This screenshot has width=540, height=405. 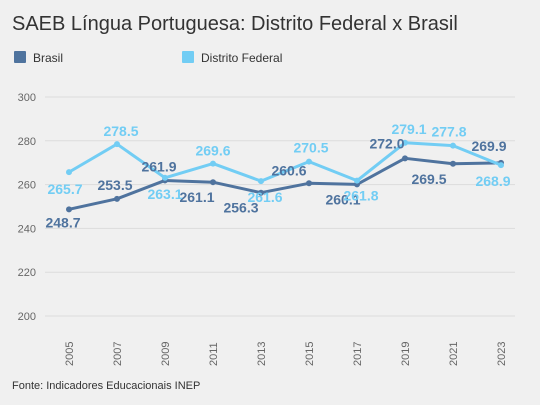 I want to click on x-tick-label: 2009, so click(x=166, y=354).